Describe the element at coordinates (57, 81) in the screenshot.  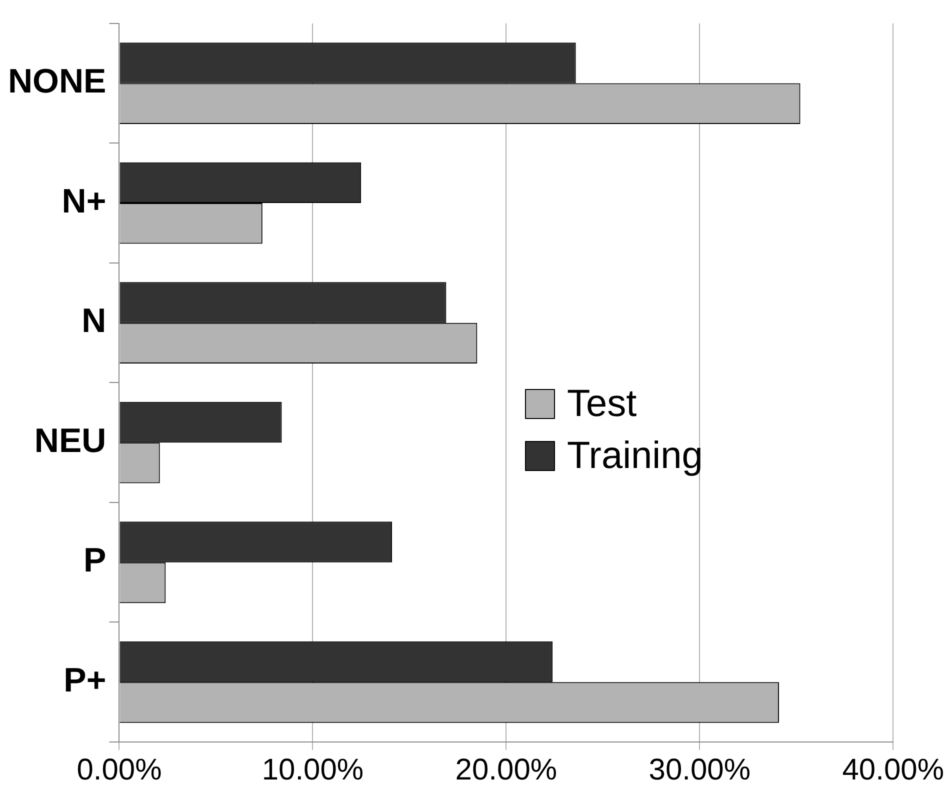
I see `y-tick-label: NONE` at that location.